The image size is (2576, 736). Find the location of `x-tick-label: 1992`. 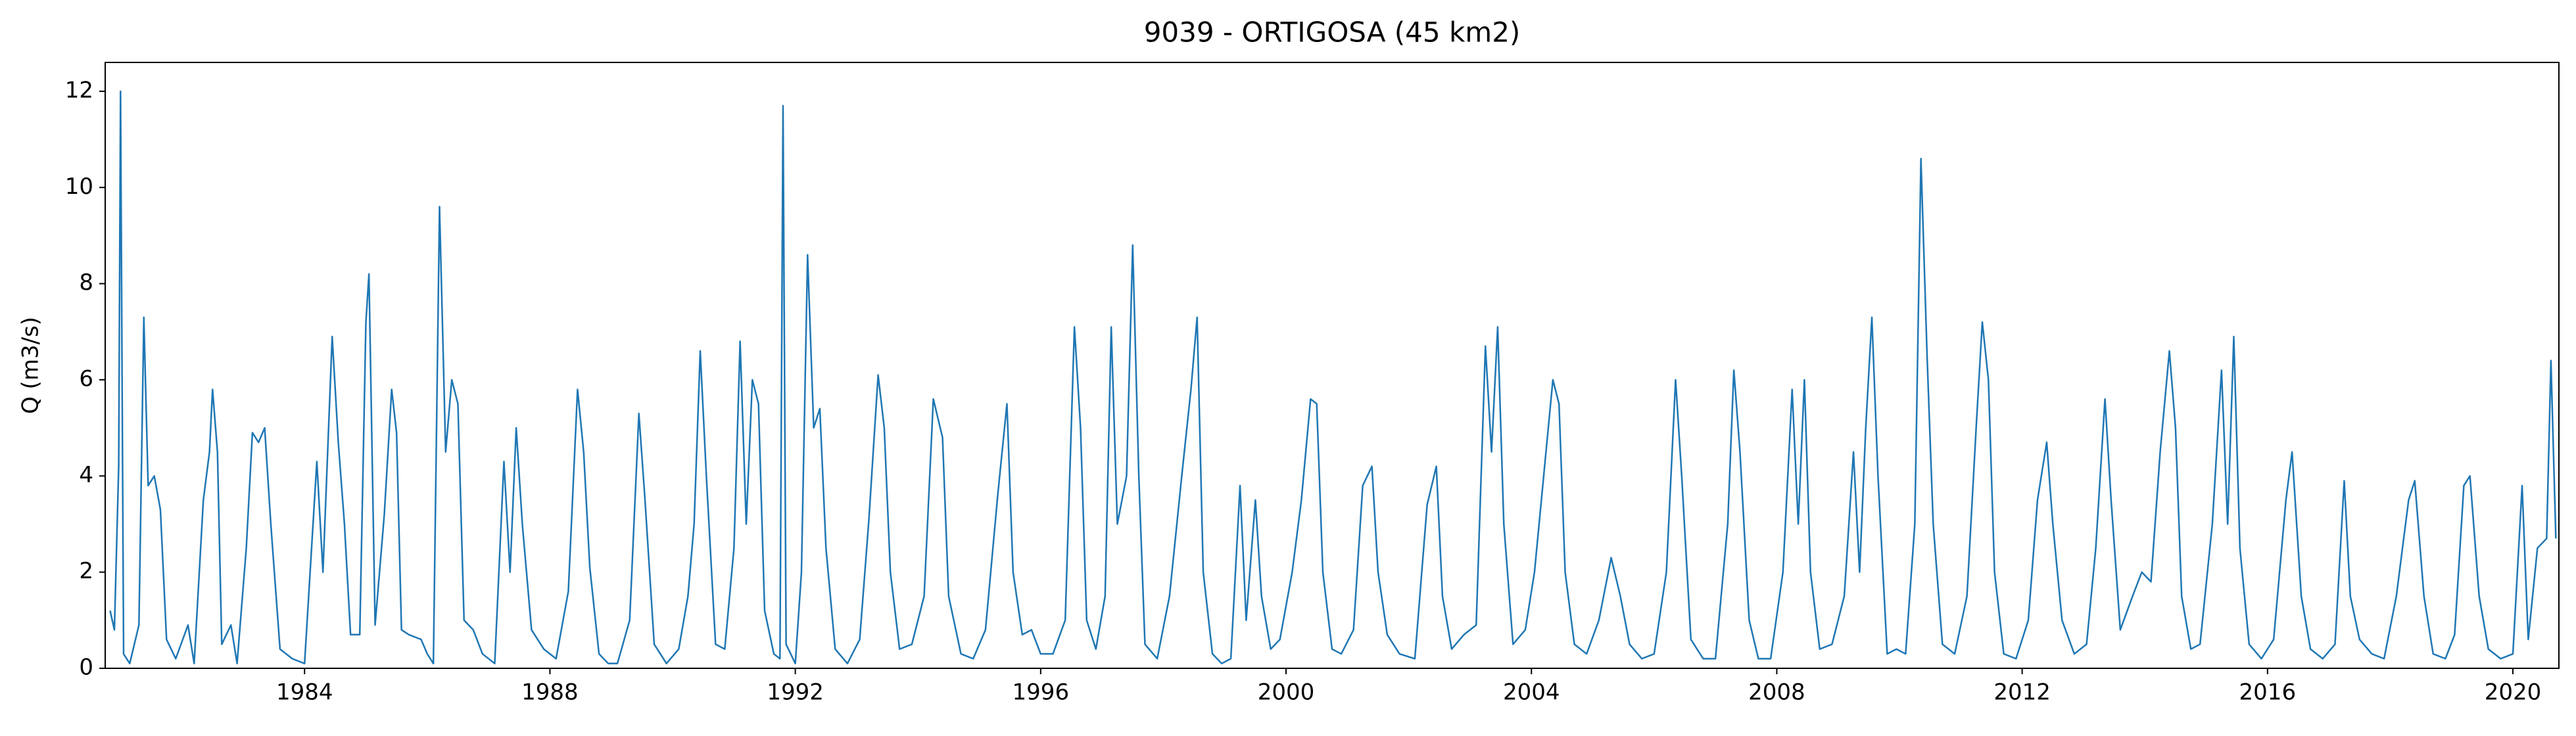

x-tick-label: 1992 is located at coordinates (795, 692).